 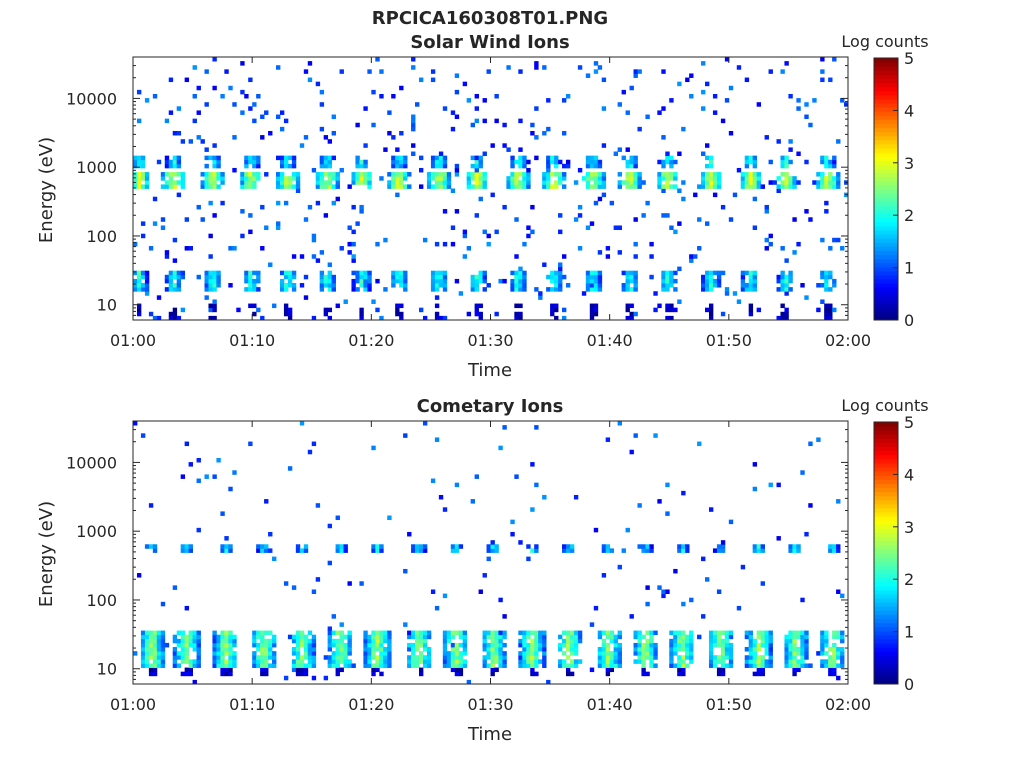 I want to click on colorbar-frame, so click(x=886, y=553).